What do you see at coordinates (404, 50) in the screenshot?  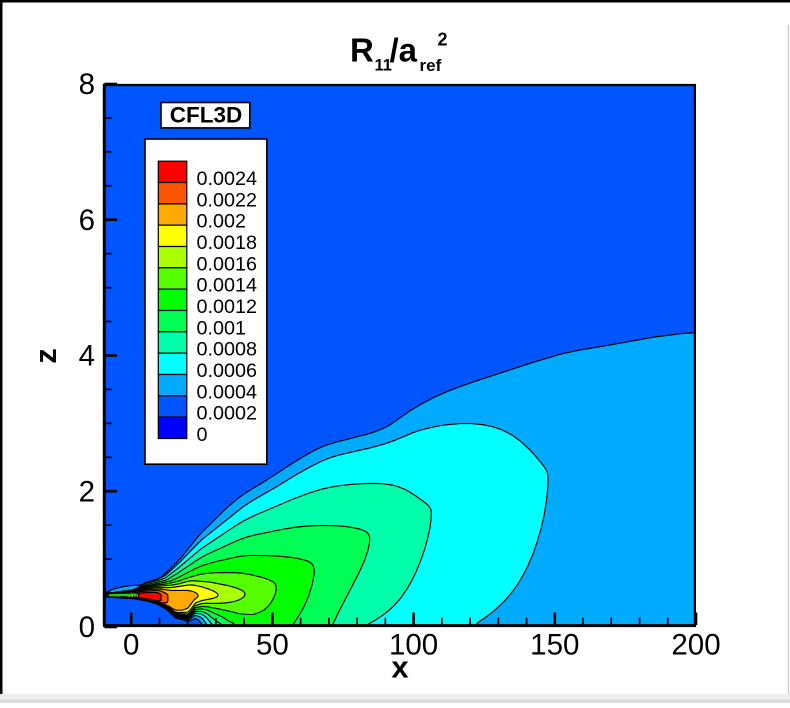 I see `svg-text: /a` at bounding box center [404, 50].